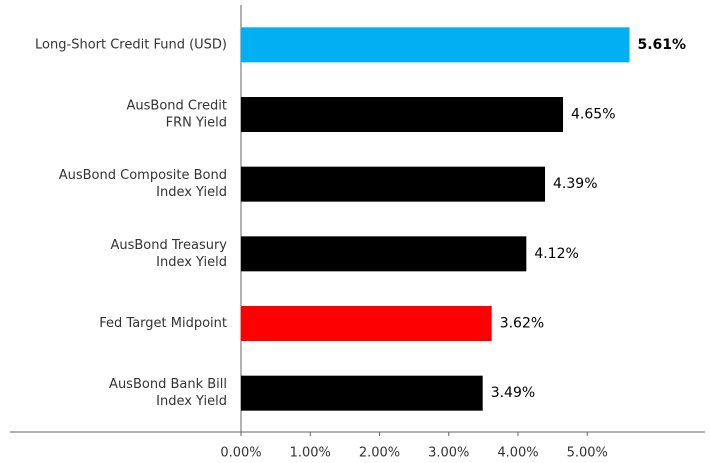  What do you see at coordinates (379, 453) in the screenshot?
I see `x-tick-label: 2.00%` at bounding box center [379, 453].